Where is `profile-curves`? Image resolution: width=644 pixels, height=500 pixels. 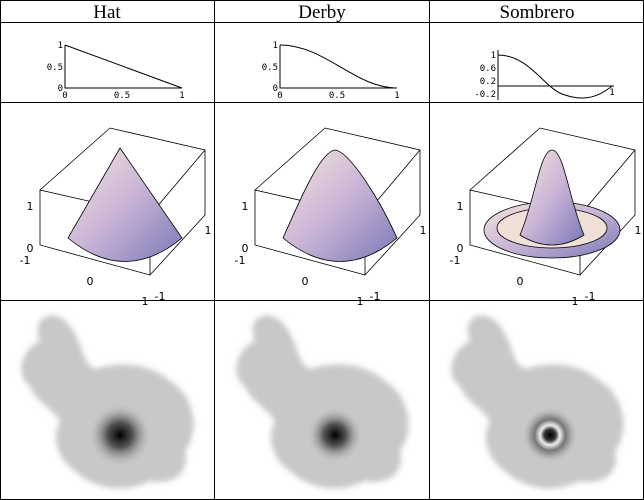 profile-curves is located at coordinates (339, 72).